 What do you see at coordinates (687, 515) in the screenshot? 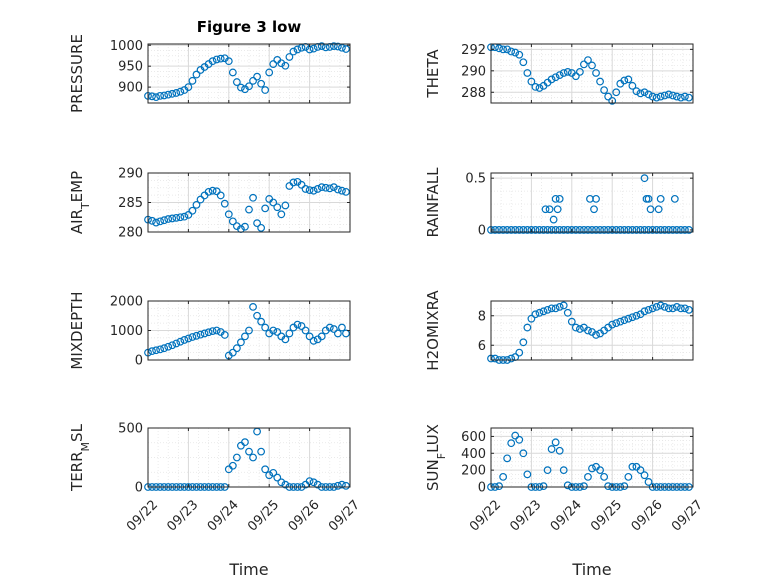
I see `x-tick-label: 09/27` at bounding box center [687, 515].